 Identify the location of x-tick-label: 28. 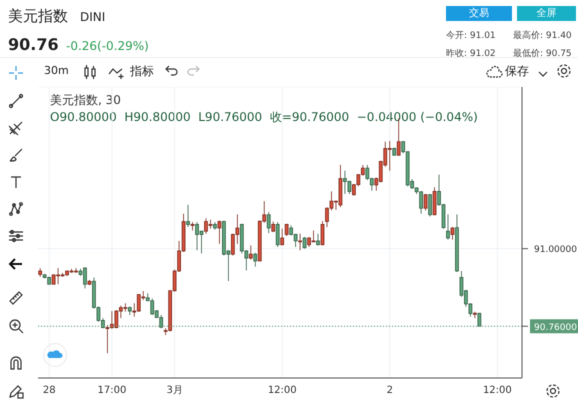
(49, 390).